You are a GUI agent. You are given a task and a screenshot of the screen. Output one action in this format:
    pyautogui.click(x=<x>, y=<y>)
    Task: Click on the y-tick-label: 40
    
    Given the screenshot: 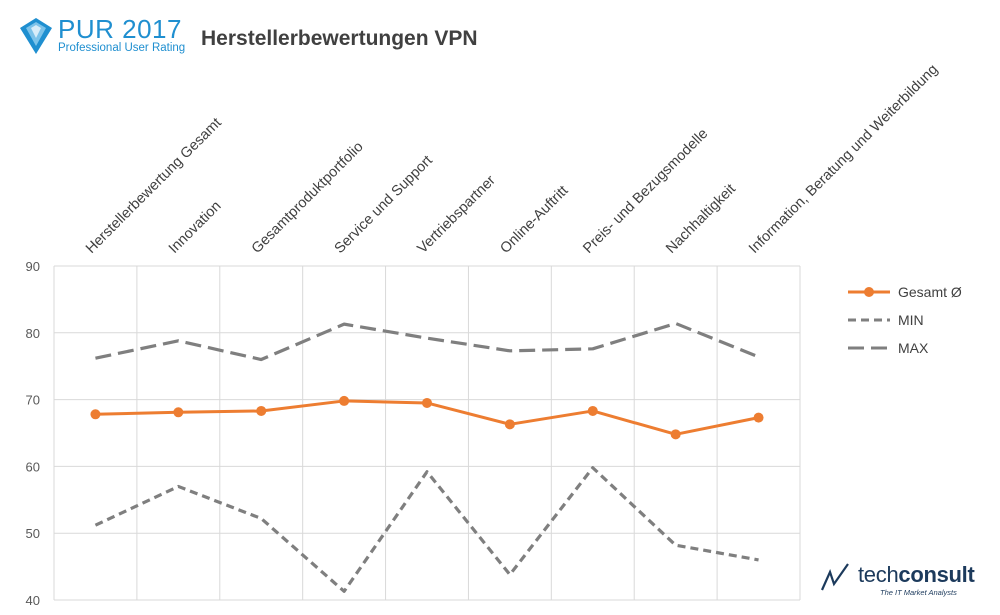 What is the action you would take?
    pyautogui.click(x=33, y=600)
    